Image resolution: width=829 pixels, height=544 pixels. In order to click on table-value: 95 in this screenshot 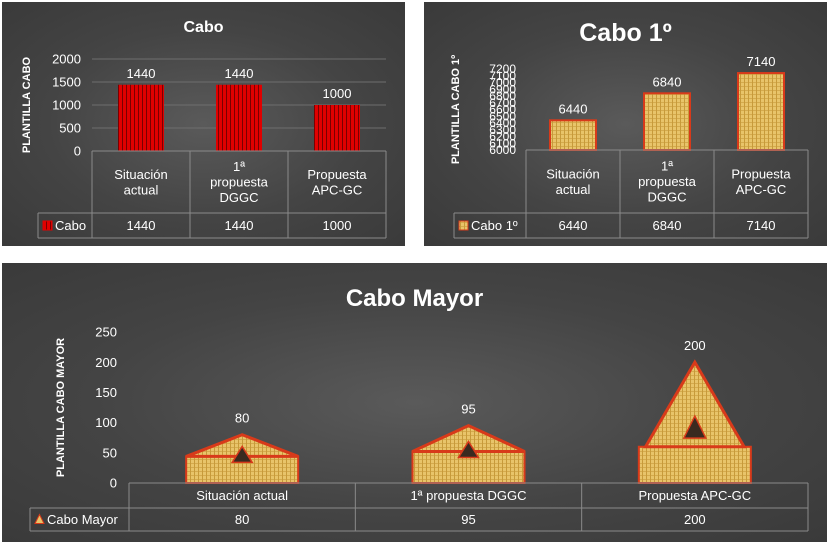, I will do `click(468, 519)`.